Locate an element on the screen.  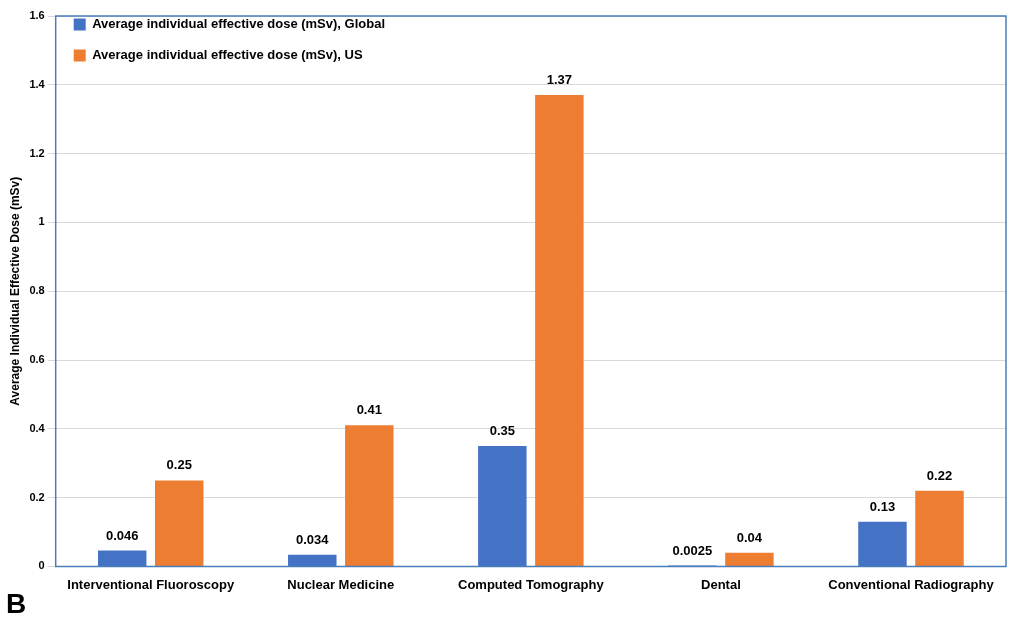
legend-label: Average individual effective dose (mSv), Global is located at coordinates (239, 24).